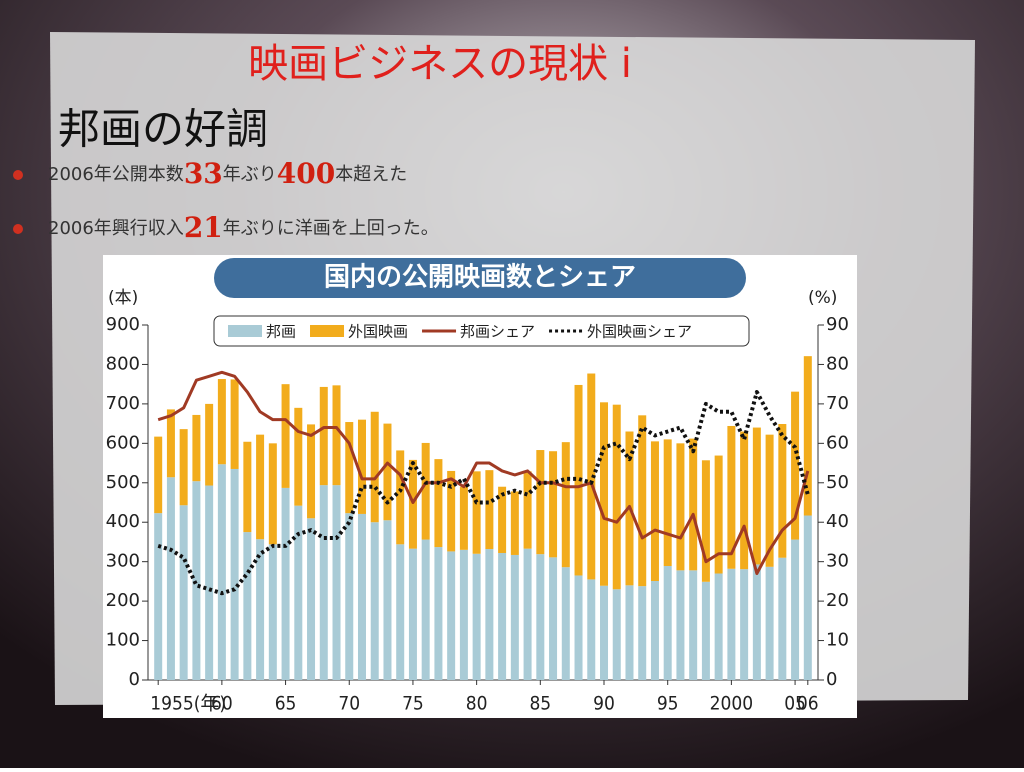  I want to click on bullet-text: 2006年公開本数33年ぶり400本超えた, so click(227, 173).